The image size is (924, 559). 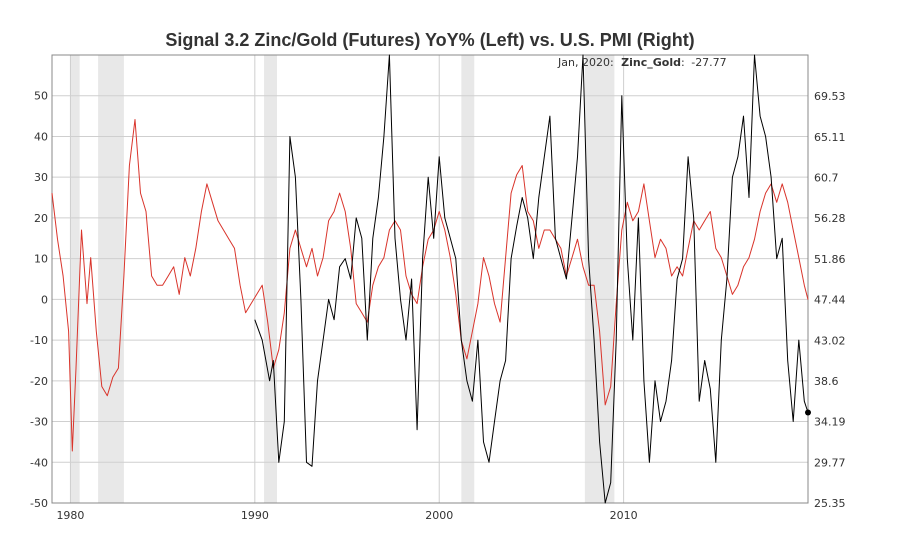 What do you see at coordinates (44, 299) in the screenshot?
I see `left-tick-label: 0` at bounding box center [44, 299].